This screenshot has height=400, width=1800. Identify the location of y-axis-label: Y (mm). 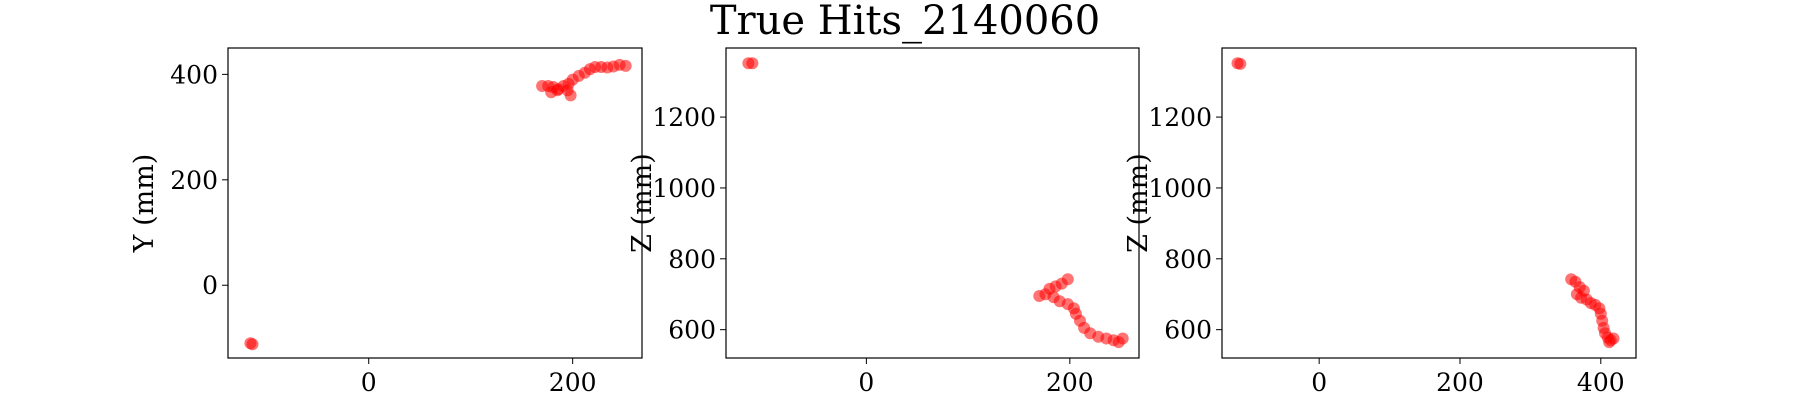
(144, 204).